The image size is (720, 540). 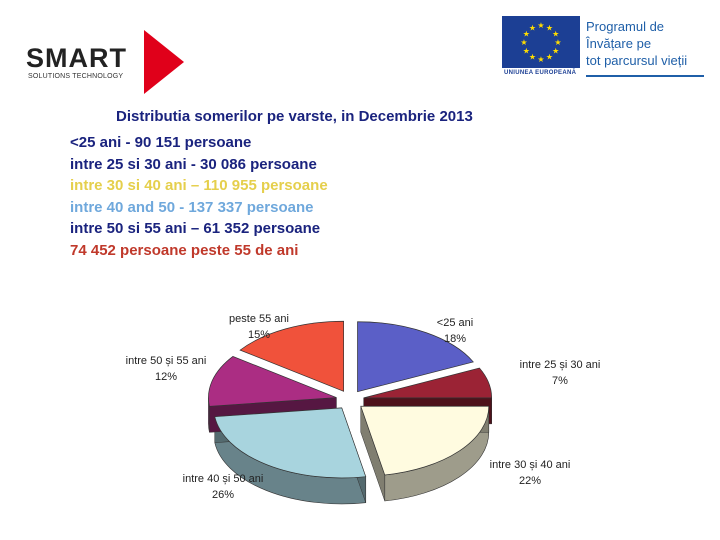 I want to click on slice-percent-label: 22%, so click(x=530, y=481).